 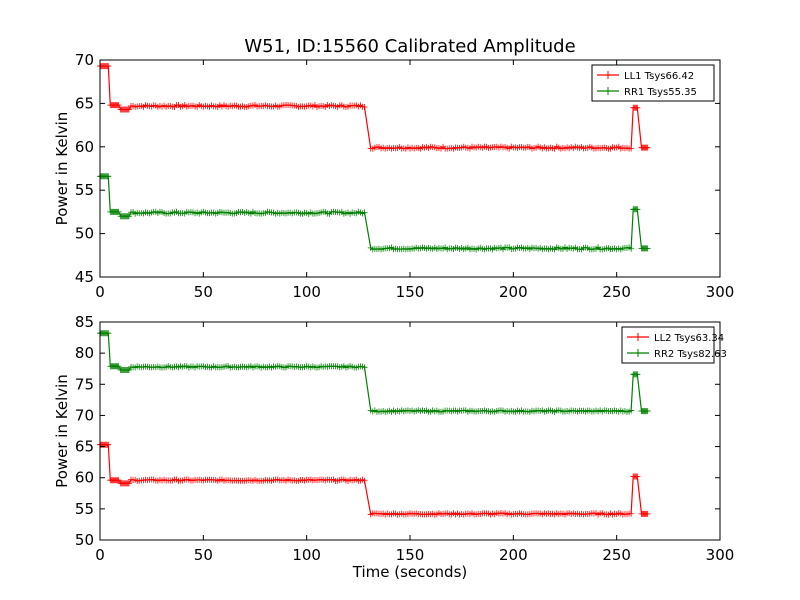 I want to click on legend: LL1 Tsys66.42 RR1 Tsys55.35, so click(x=653, y=83).